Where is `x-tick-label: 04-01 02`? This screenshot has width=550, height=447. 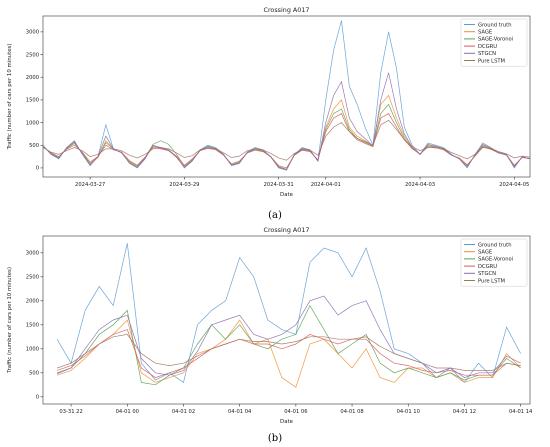 x-tick-label: 04-01 02 is located at coordinates (183, 412).